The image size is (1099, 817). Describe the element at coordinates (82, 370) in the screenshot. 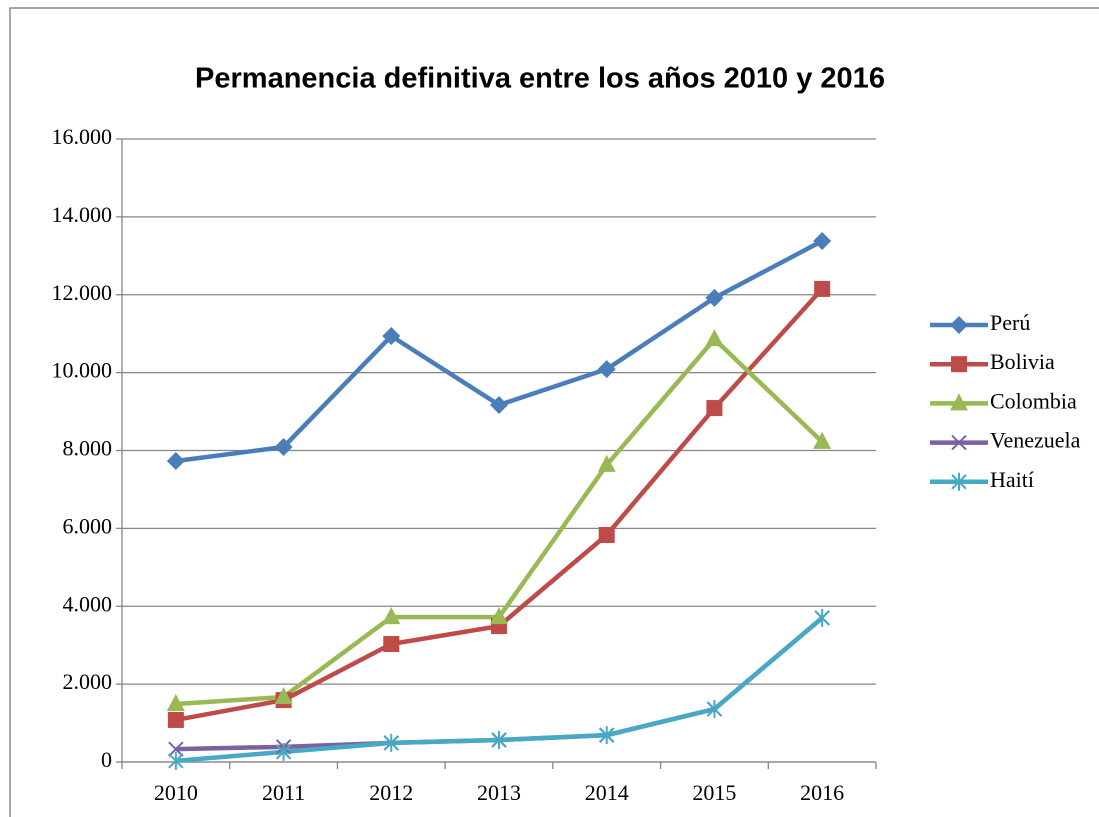

I see `y-tick-label: 10.000` at that location.